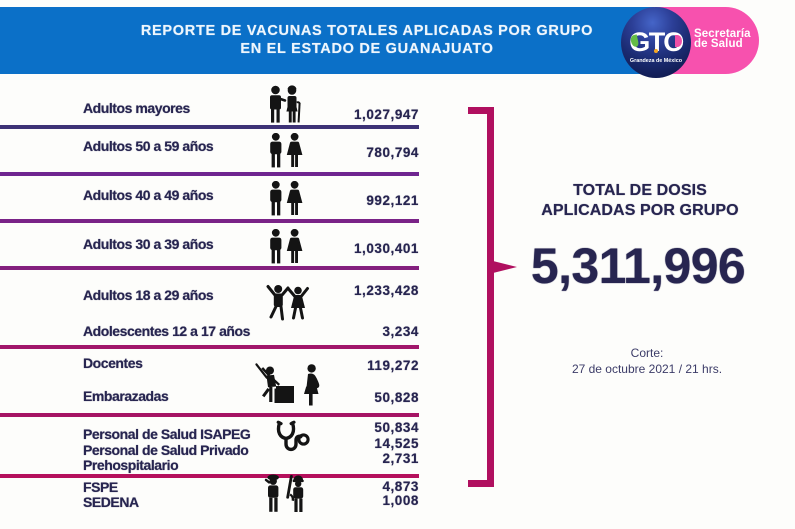 This screenshot has height=529, width=795. What do you see at coordinates (166, 331) in the screenshot?
I see `row-label-adolescentes: Adolescentes 12 a 17 años` at bounding box center [166, 331].